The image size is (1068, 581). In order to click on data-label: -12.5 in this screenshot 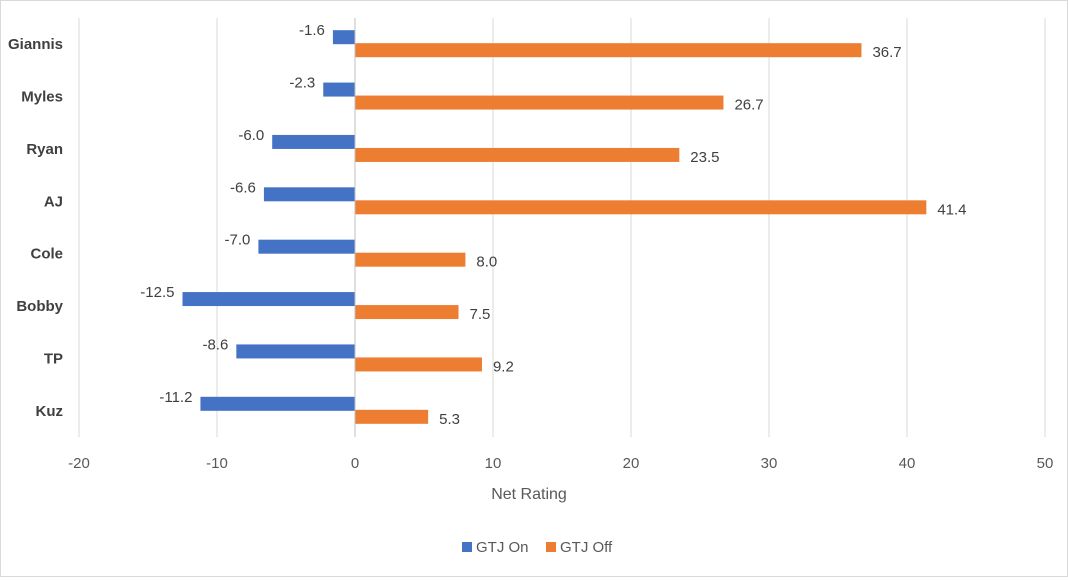, I will do `click(157, 292)`.